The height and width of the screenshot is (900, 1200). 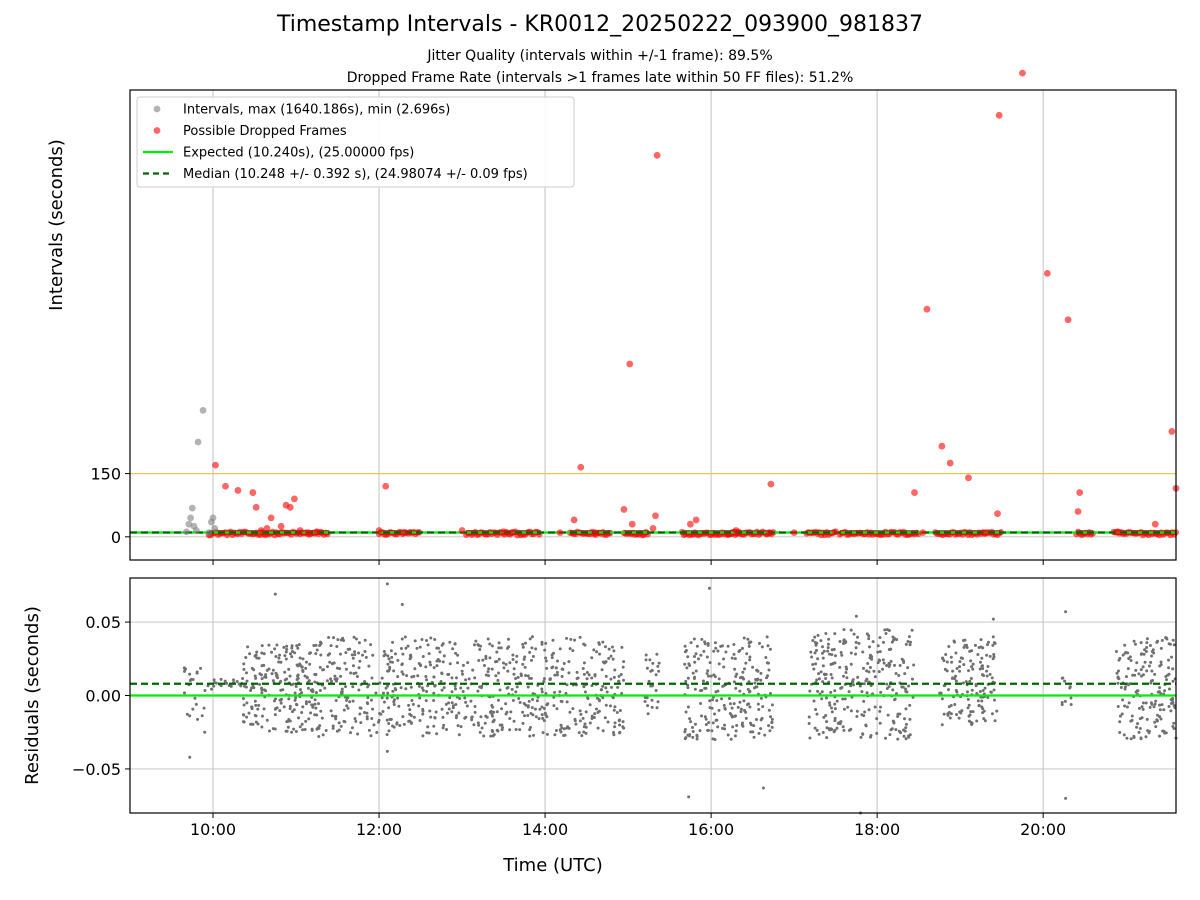 I want to click on legend-box, so click(x=355, y=142).